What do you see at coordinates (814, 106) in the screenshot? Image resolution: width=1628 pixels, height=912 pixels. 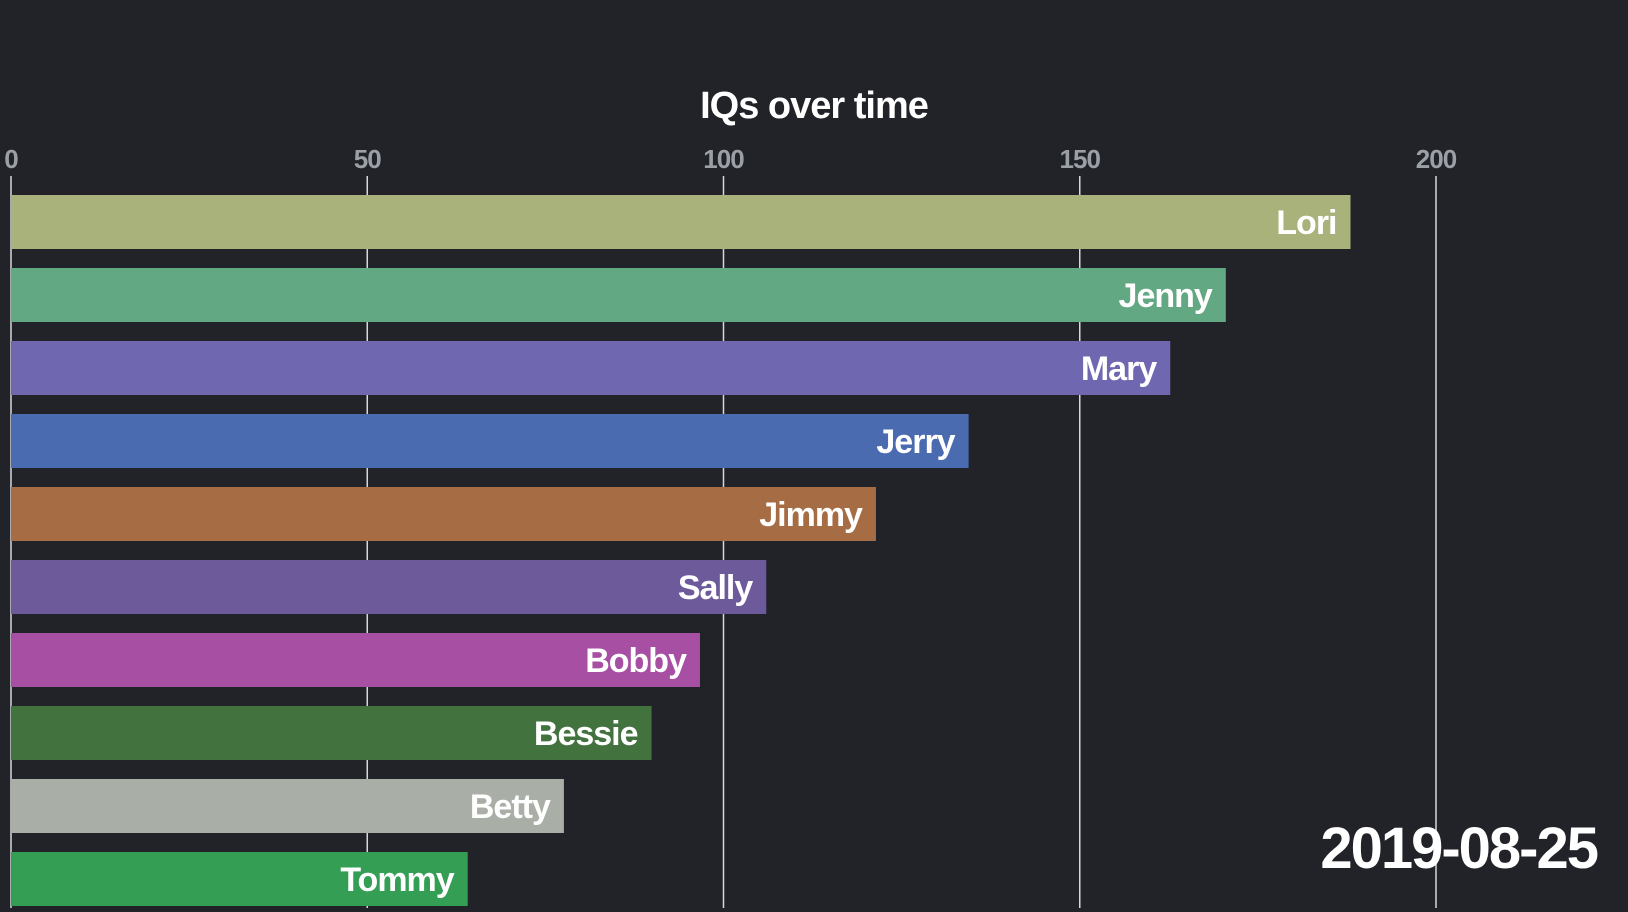 I see `chart-title: IQs over time` at bounding box center [814, 106].